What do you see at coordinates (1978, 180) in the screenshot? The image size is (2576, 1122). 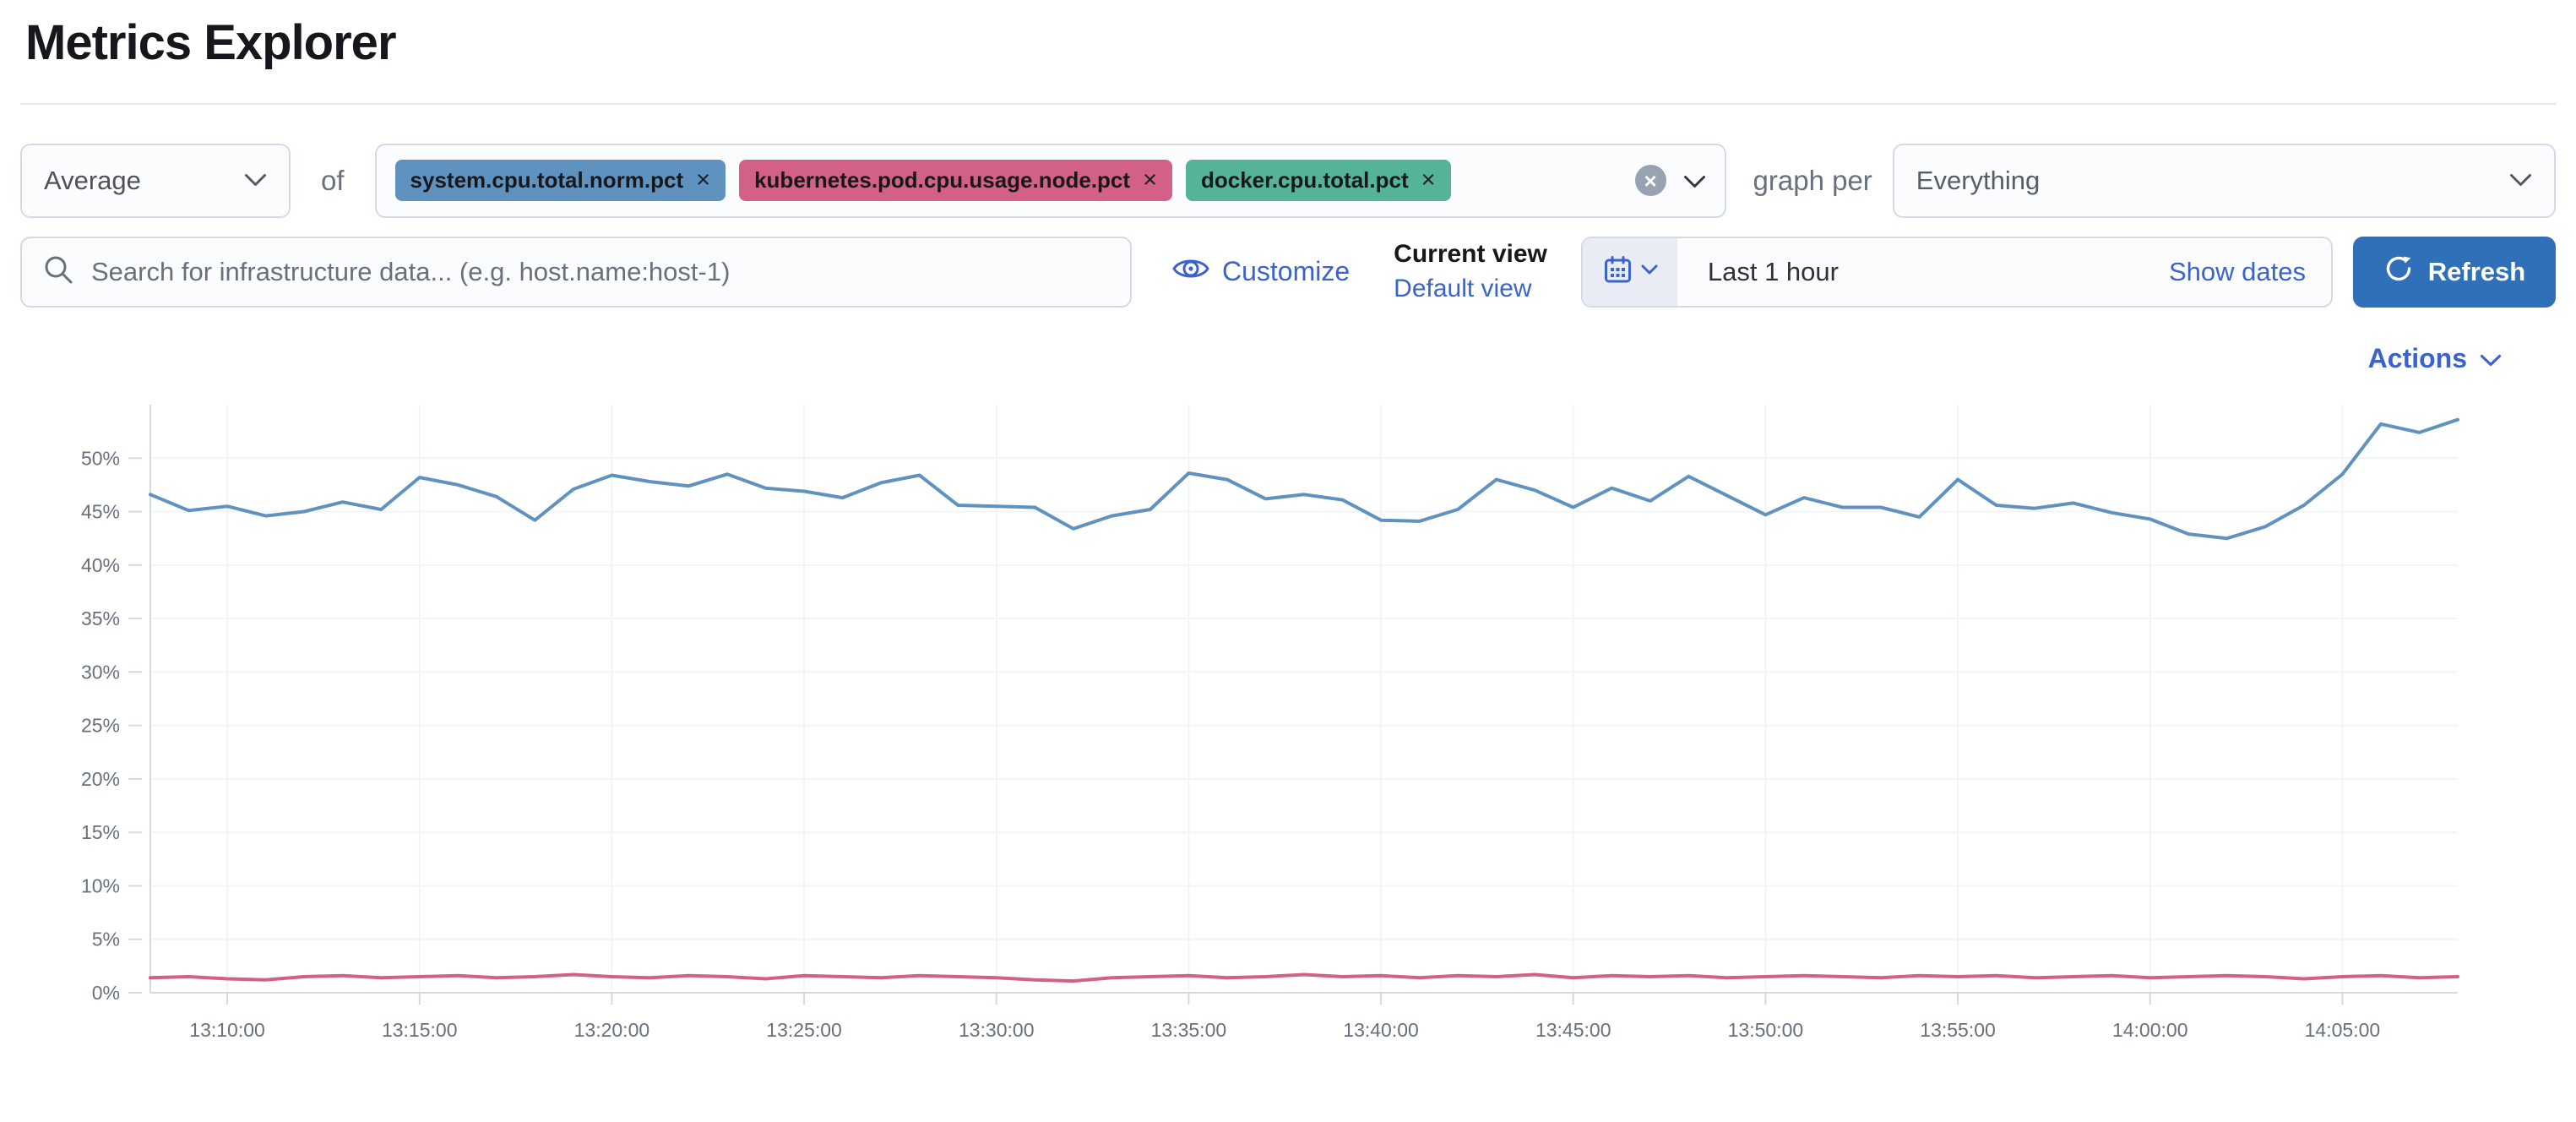 I see `group-by-value: Everything` at bounding box center [1978, 180].